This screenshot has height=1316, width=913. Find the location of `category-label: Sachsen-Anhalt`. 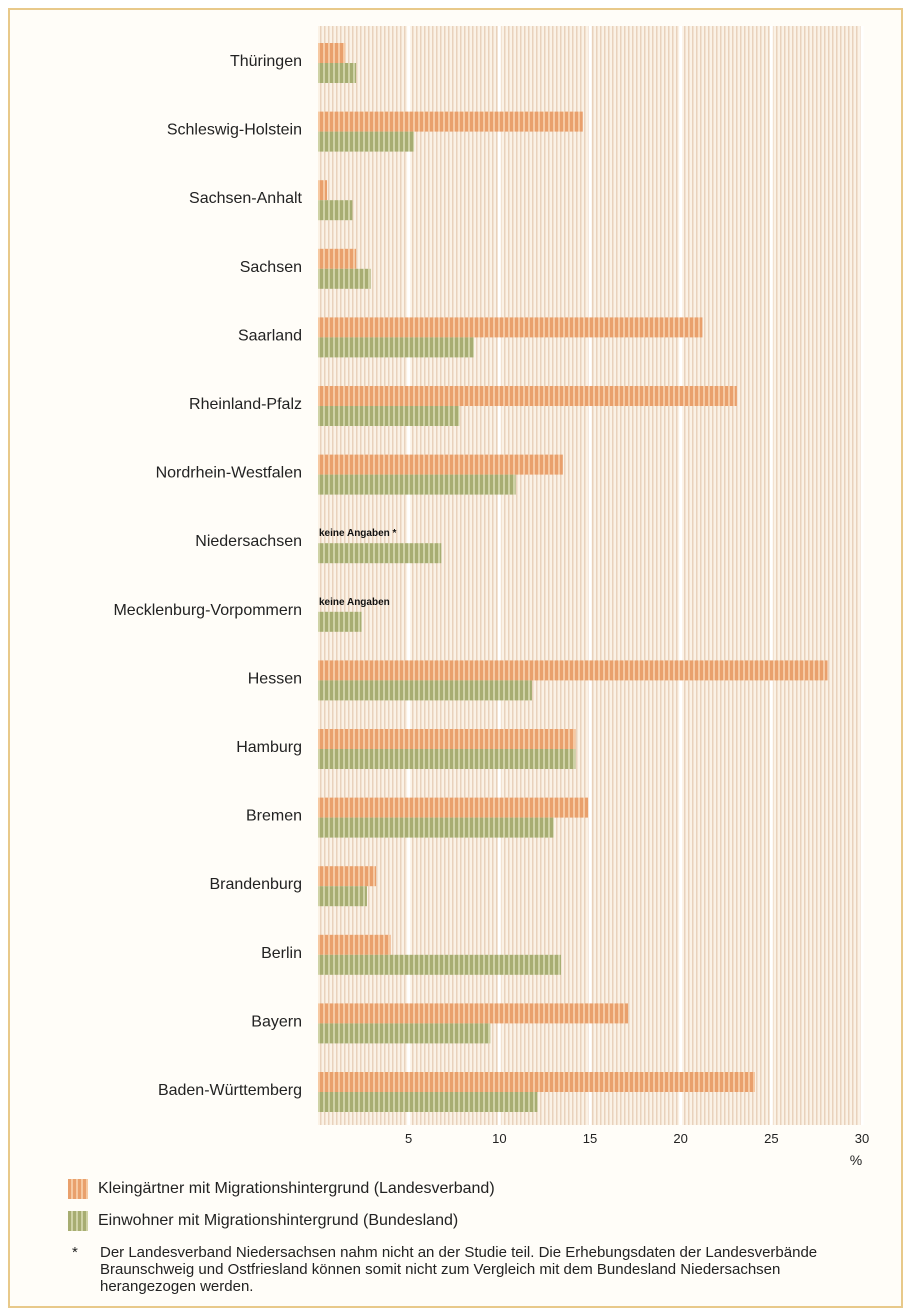

category-label: Sachsen-Anhalt is located at coordinates (246, 198).